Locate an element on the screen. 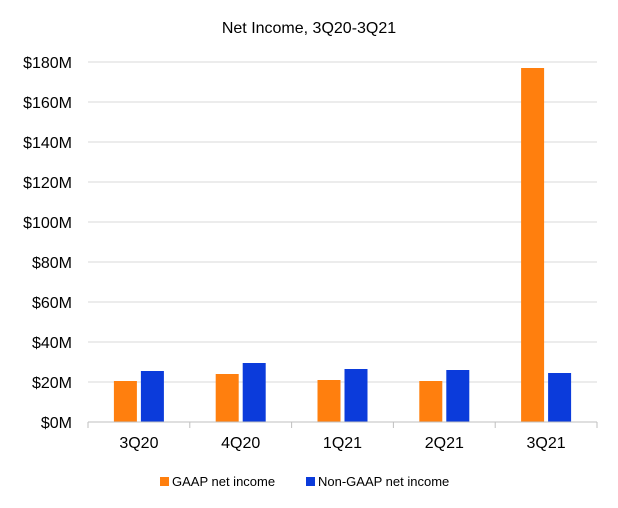 The image size is (618, 508). y-tick-label: $180M is located at coordinates (47, 63).